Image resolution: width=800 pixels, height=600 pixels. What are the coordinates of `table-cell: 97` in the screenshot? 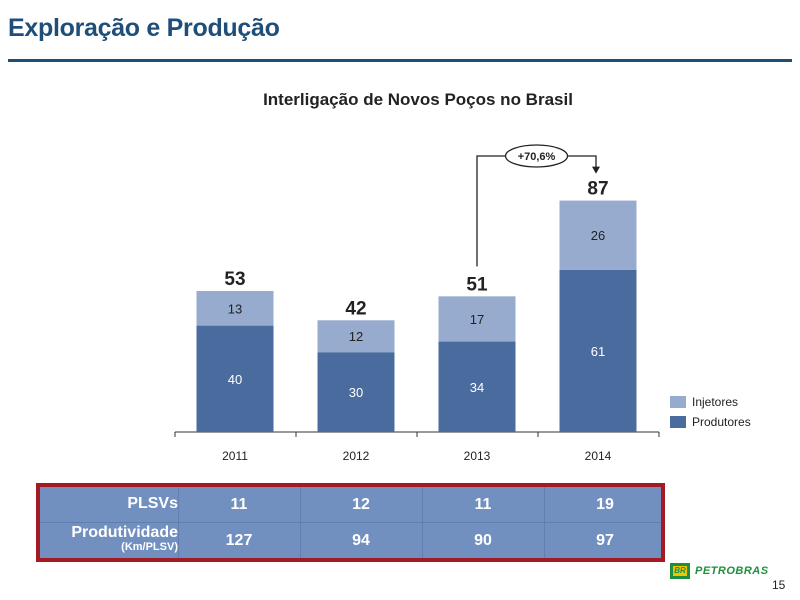 It's located at (605, 540).